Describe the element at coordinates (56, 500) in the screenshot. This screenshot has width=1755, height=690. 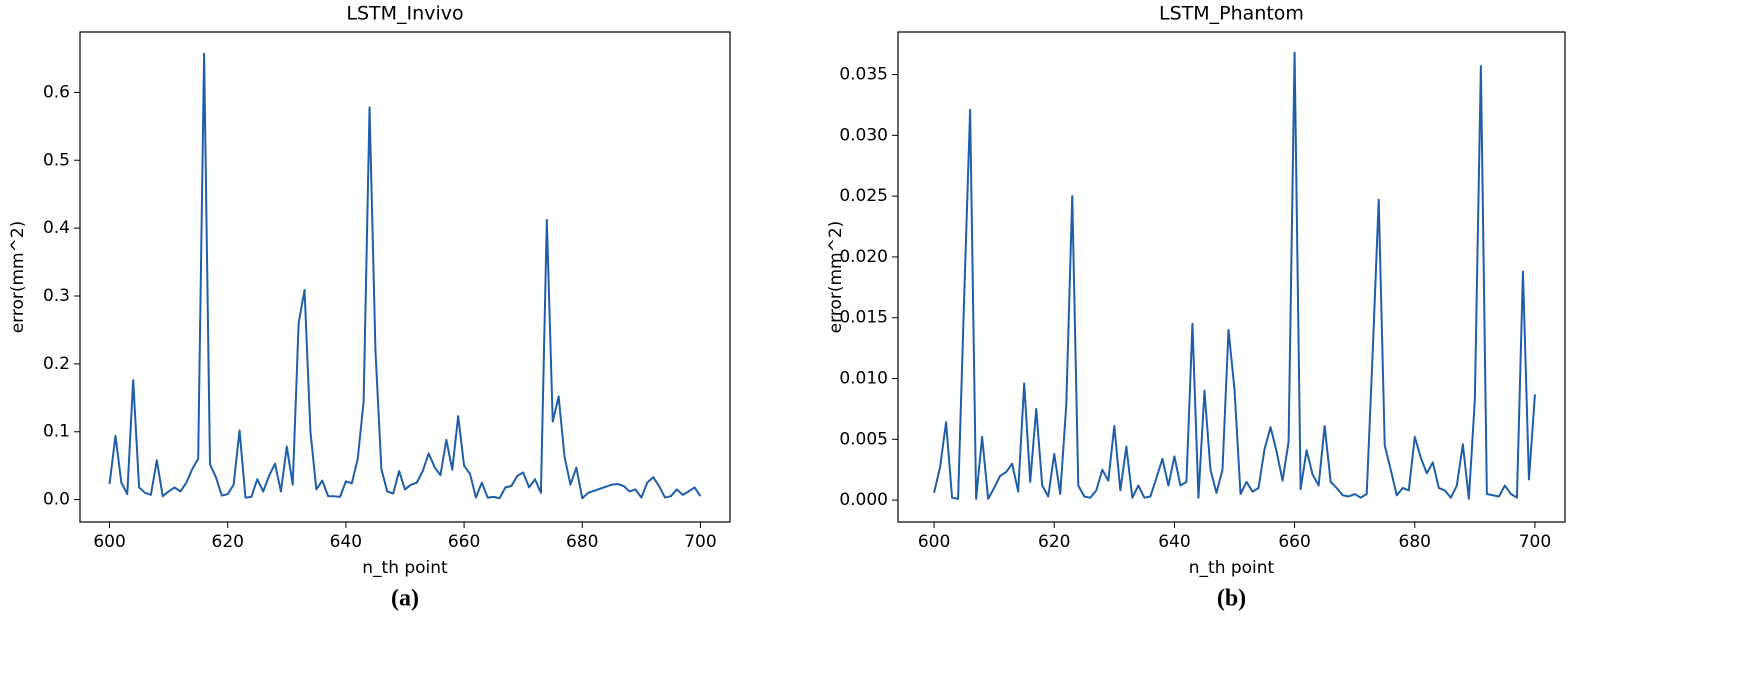
I see `y-tick-label: 0.0` at that location.